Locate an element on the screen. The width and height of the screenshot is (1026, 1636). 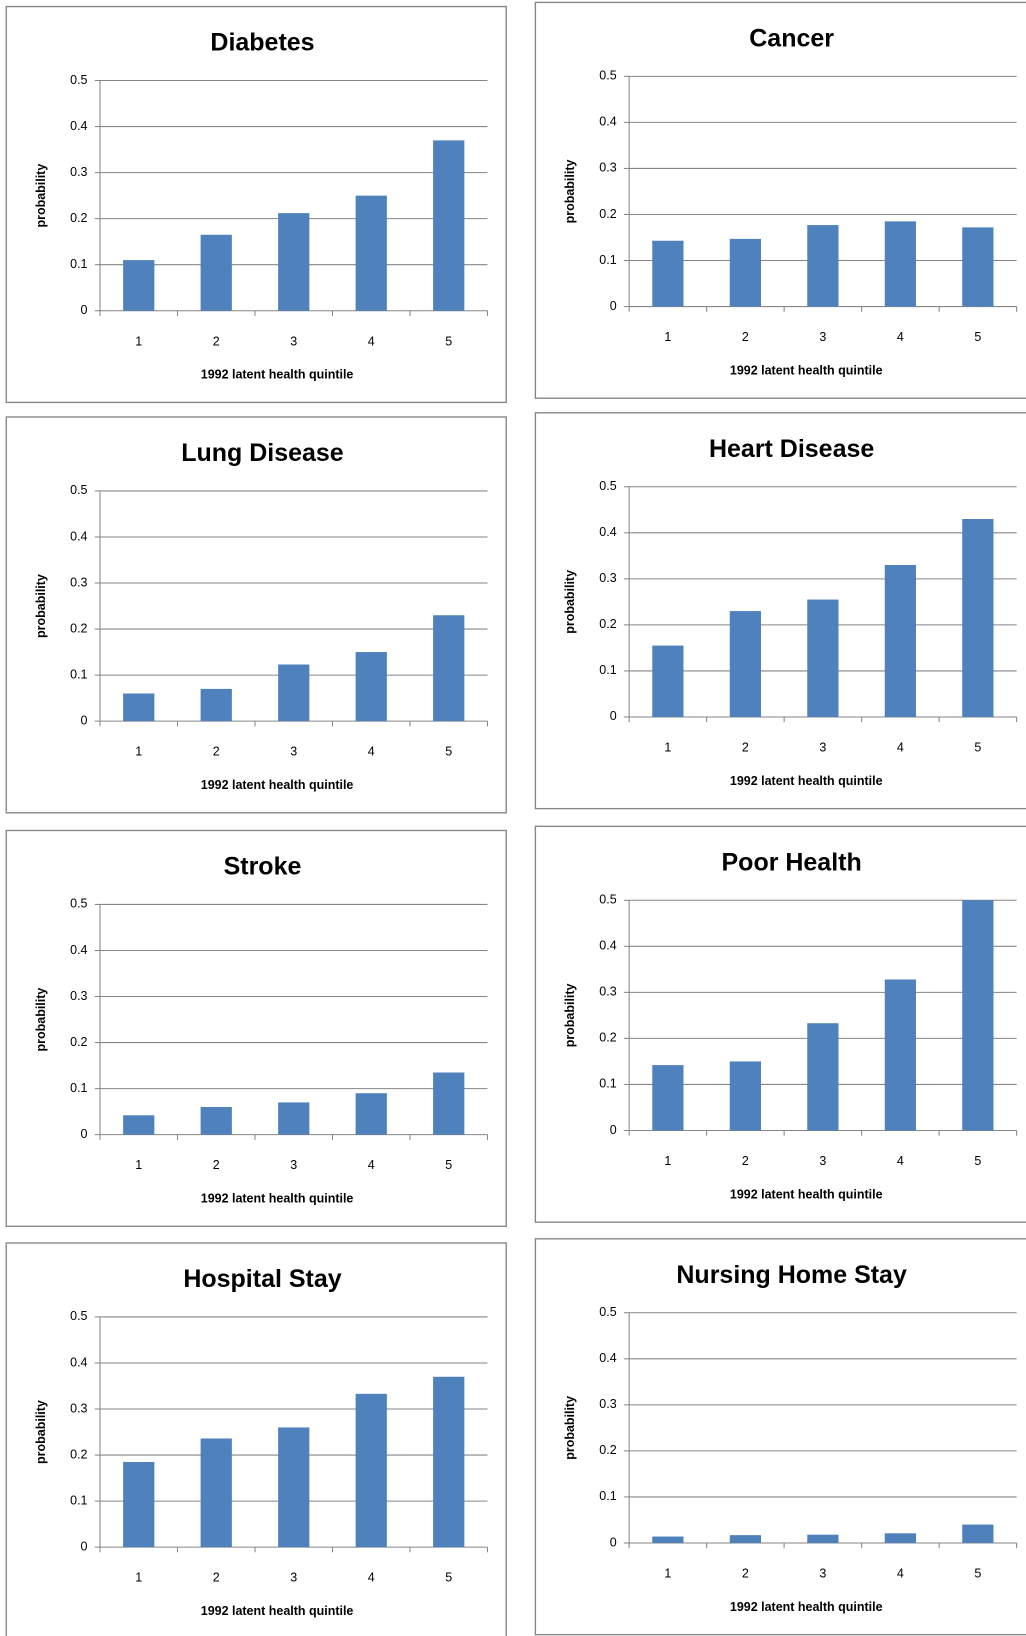
chart-title: Poor Health is located at coordinates (792, 862).